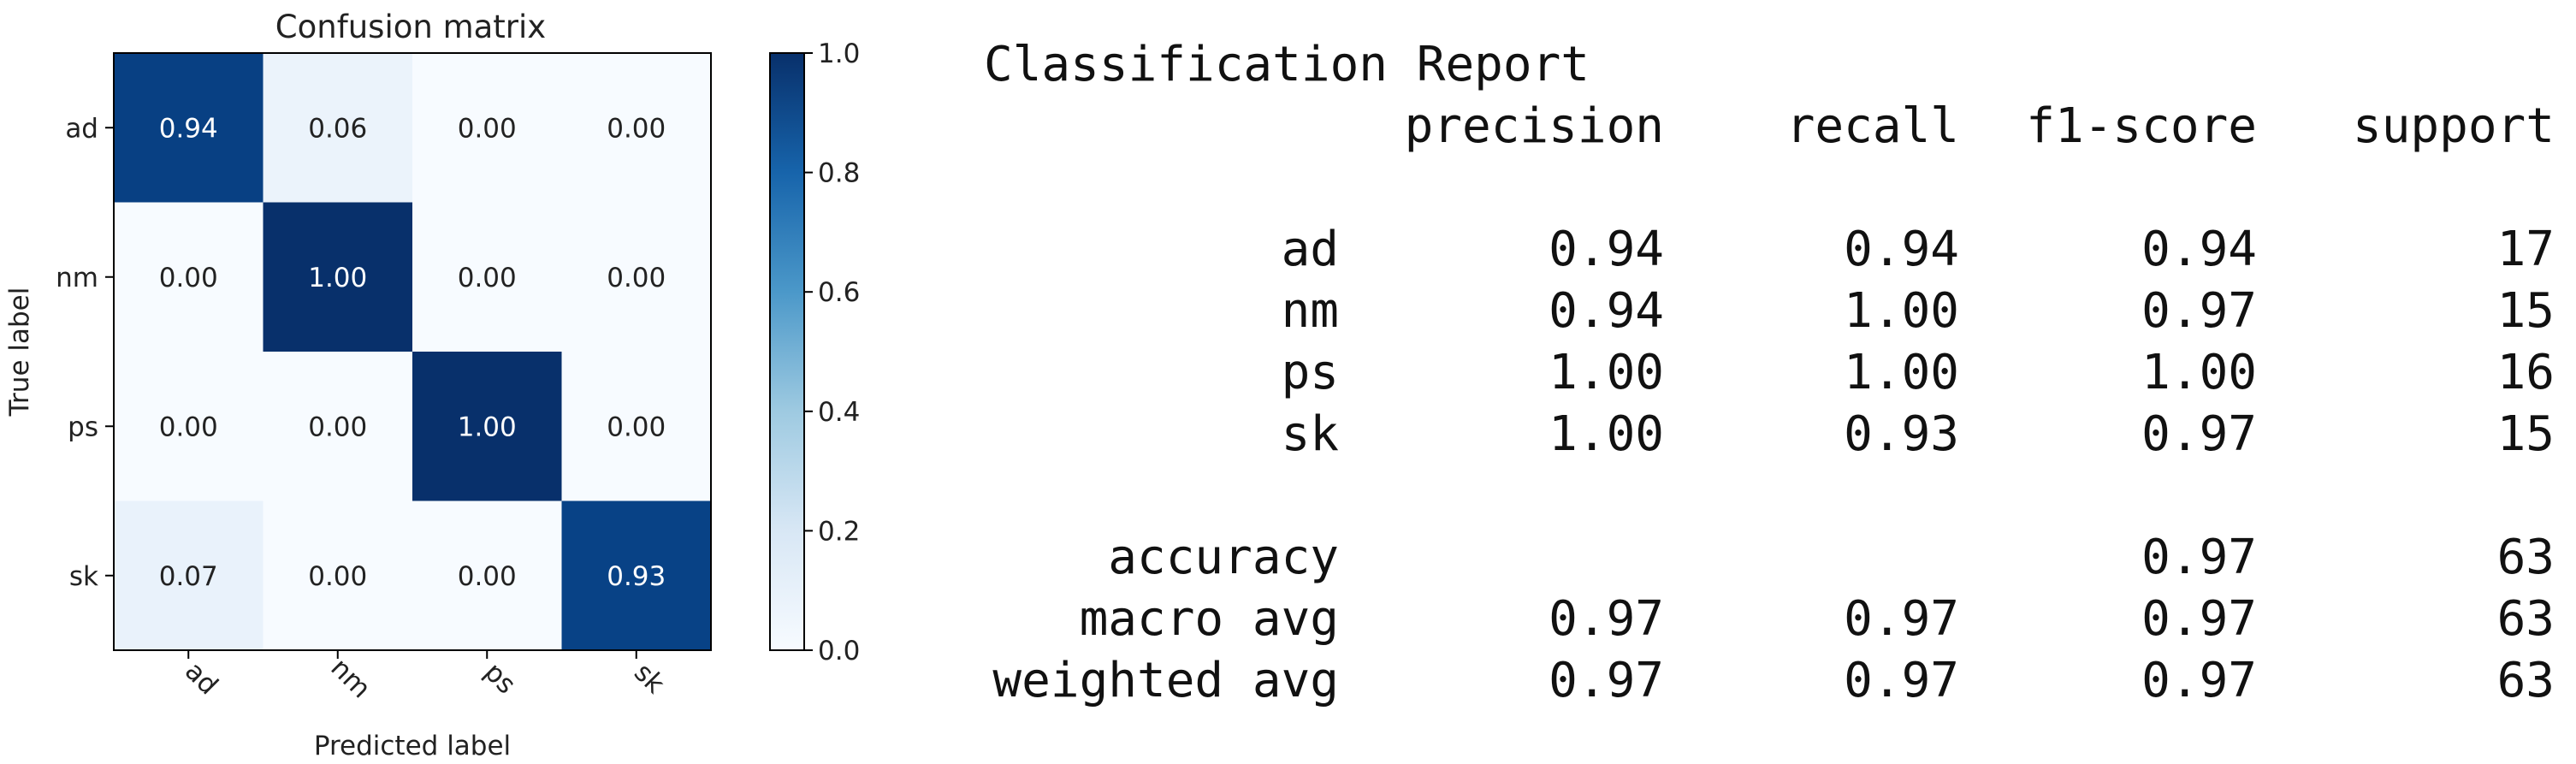 The width and height of the screenshot is (2576, 764). What do you see at coordinates (787, 351) in the screenshot?
I see `colorbar` at bounding box center [787, 351].